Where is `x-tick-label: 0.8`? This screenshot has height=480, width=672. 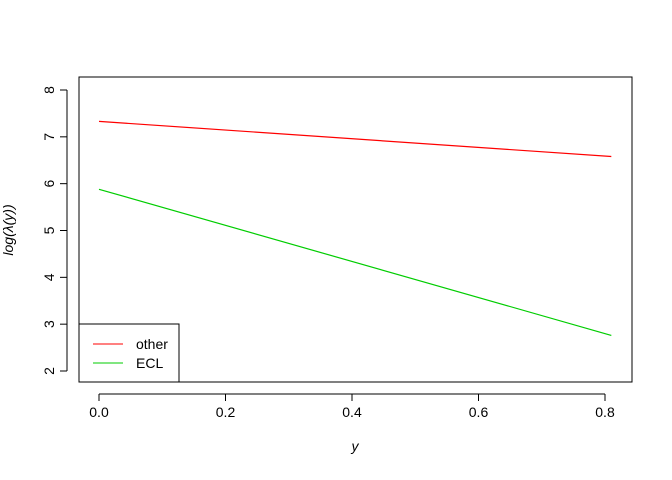
x-tick-label: 0.8 is located at coordinates (605, 412).